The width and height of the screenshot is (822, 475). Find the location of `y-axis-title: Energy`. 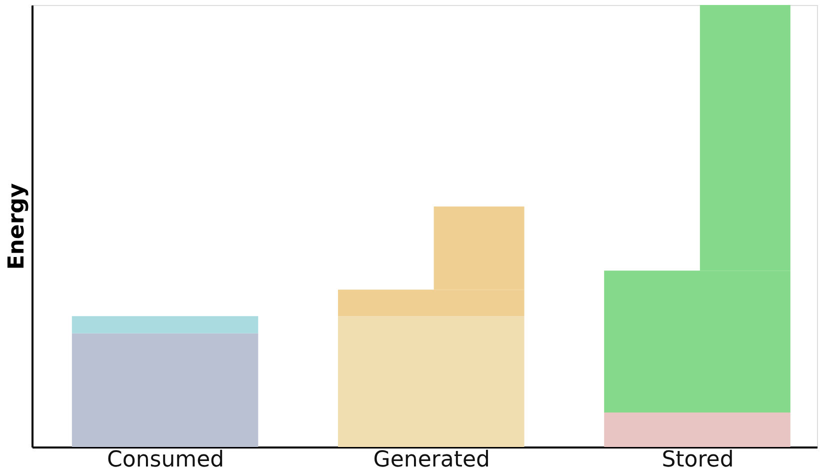

y-axis-title: Energy is located at coordinates (17, 226).